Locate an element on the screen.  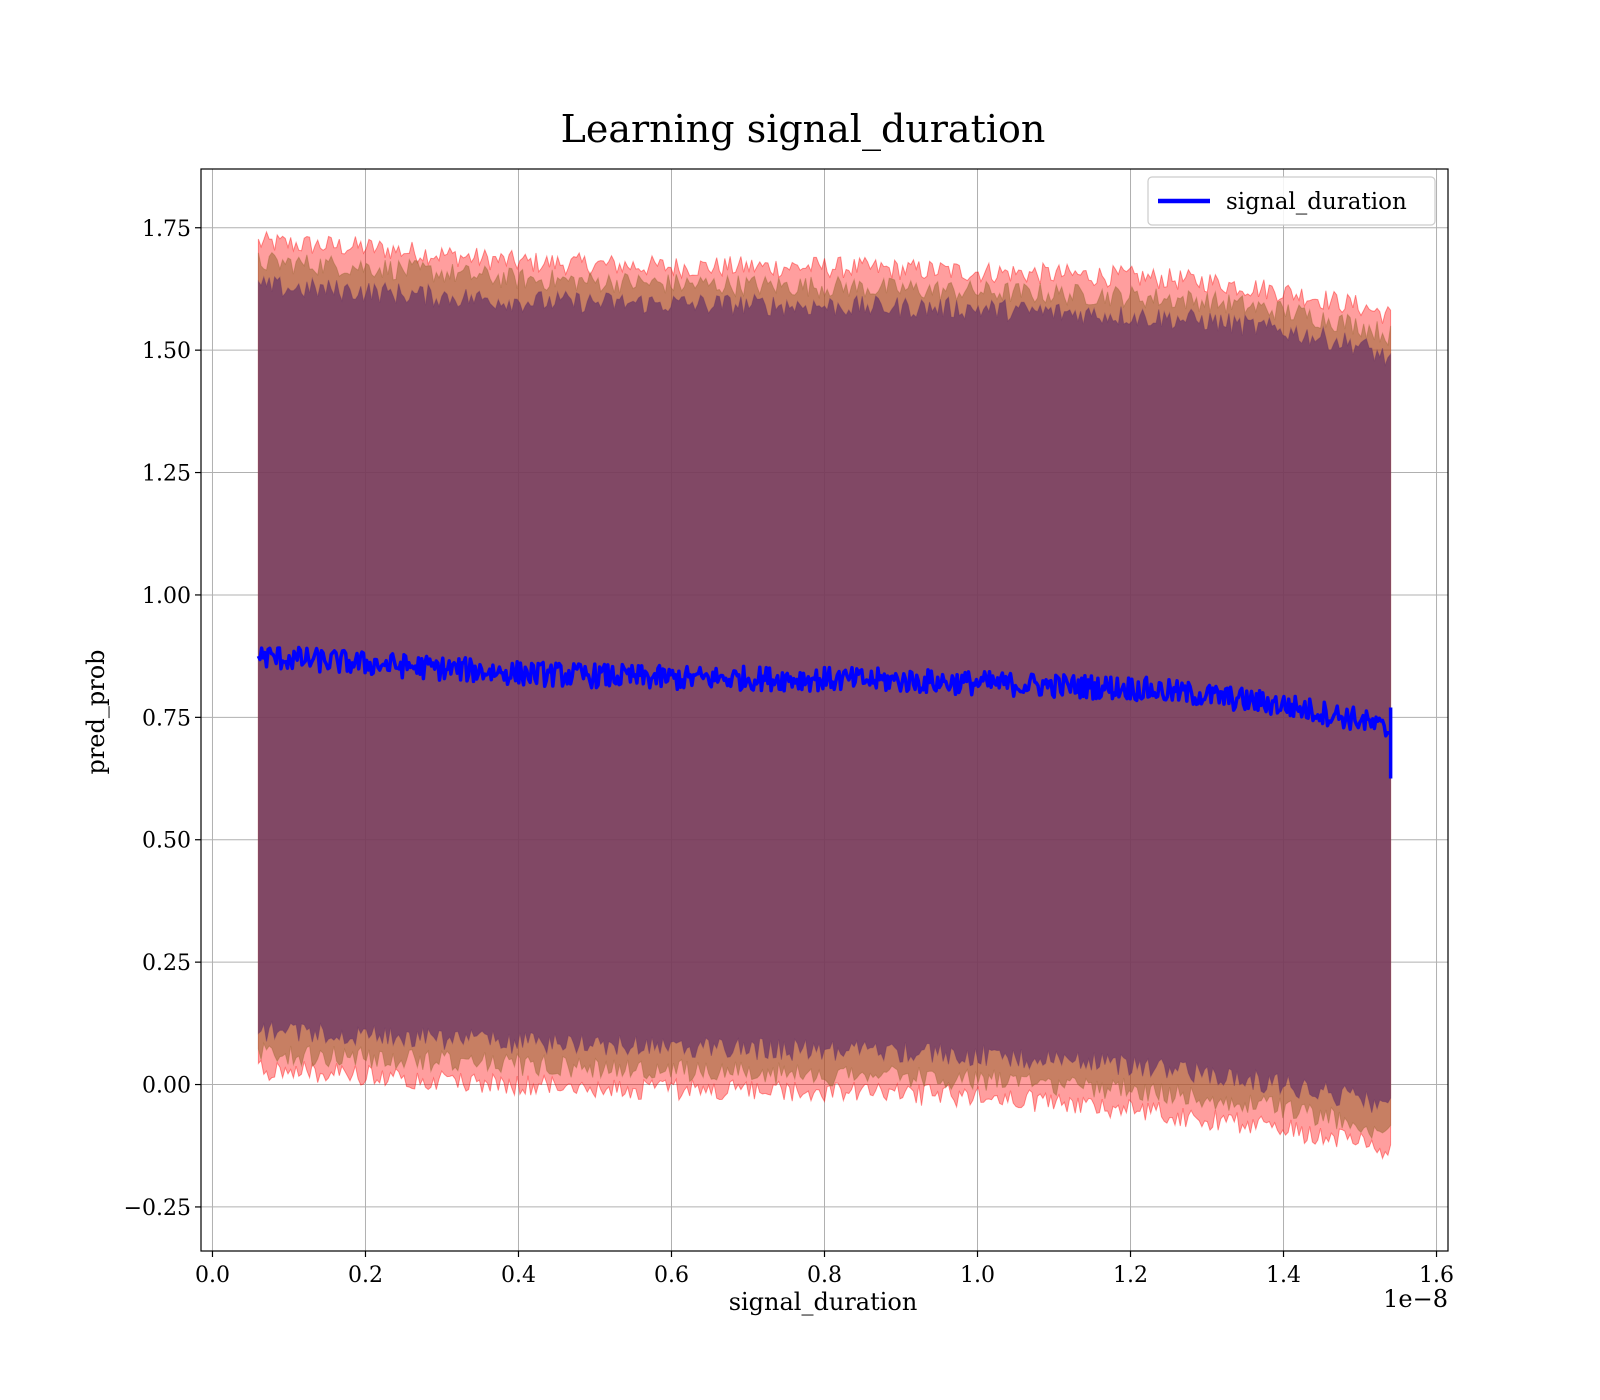
lines-layer is located at coordinates (824, 712).